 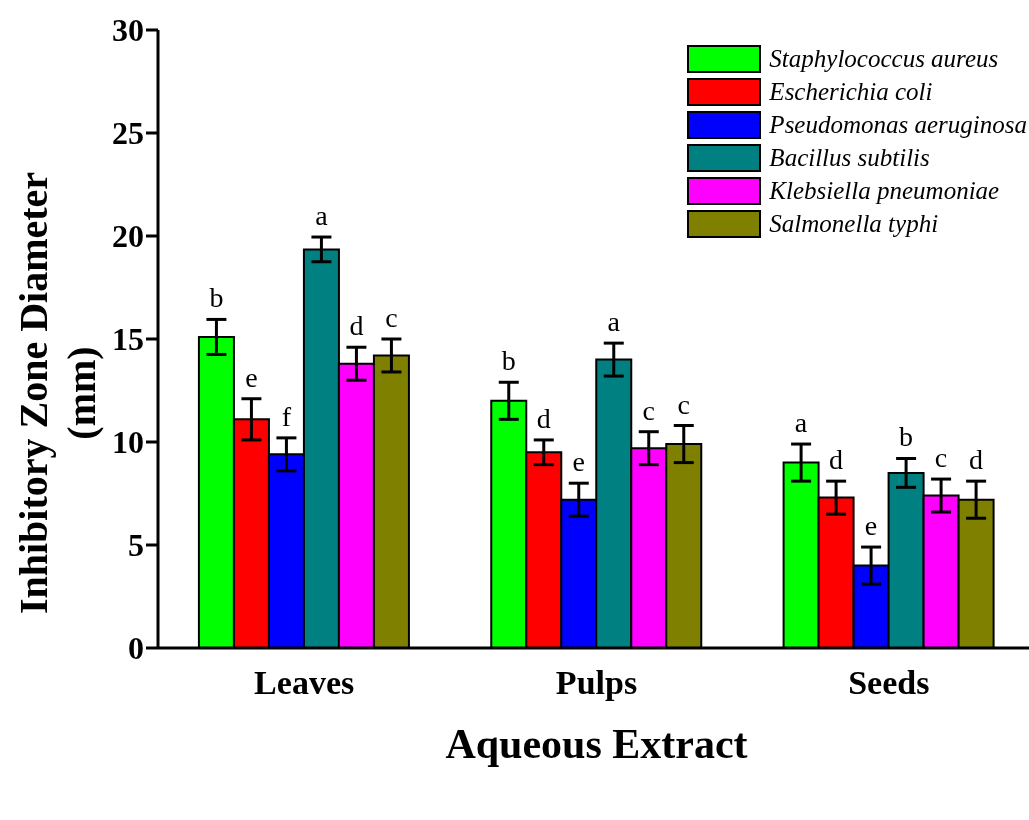 What do you see at coordinates (128, 30) in the screenshot?
I see `y-tick-label: 30` at bounding box center [128, 30].